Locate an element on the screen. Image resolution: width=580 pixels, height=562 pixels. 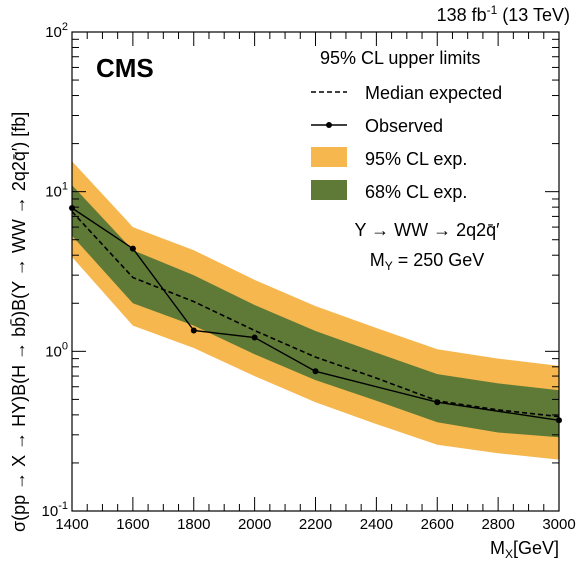
mass-annotation: MY = 250 GeV is located at coordinates (427, 261).